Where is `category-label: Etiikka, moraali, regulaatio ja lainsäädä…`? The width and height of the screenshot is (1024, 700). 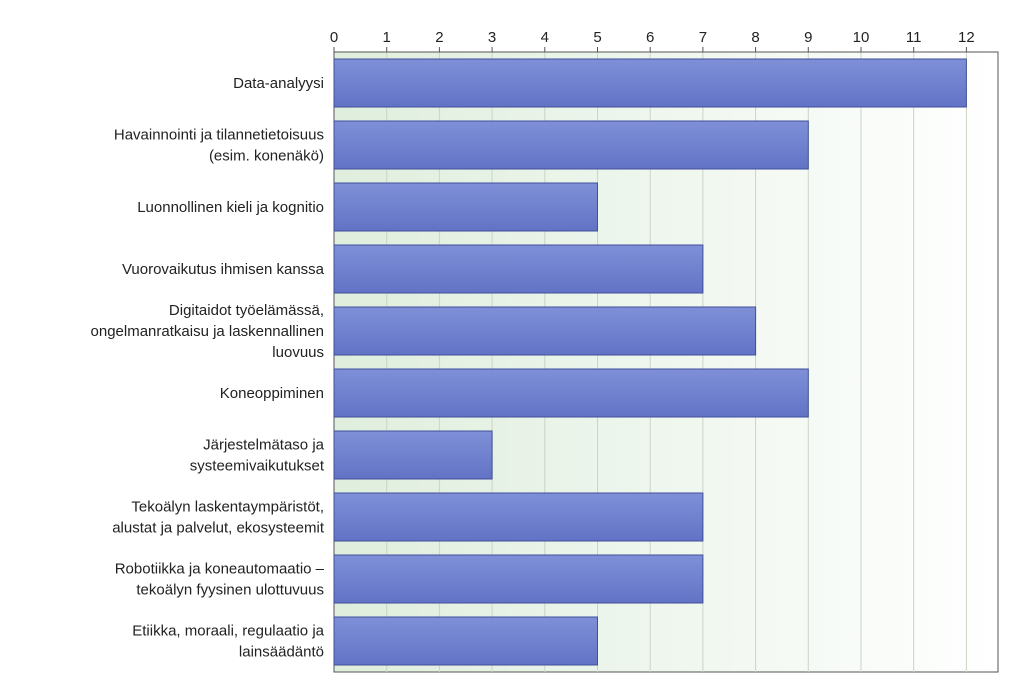
category-label: Etiikka, moraali, regulaatio ja lainsäädä… is located at coordinates (228, 642).